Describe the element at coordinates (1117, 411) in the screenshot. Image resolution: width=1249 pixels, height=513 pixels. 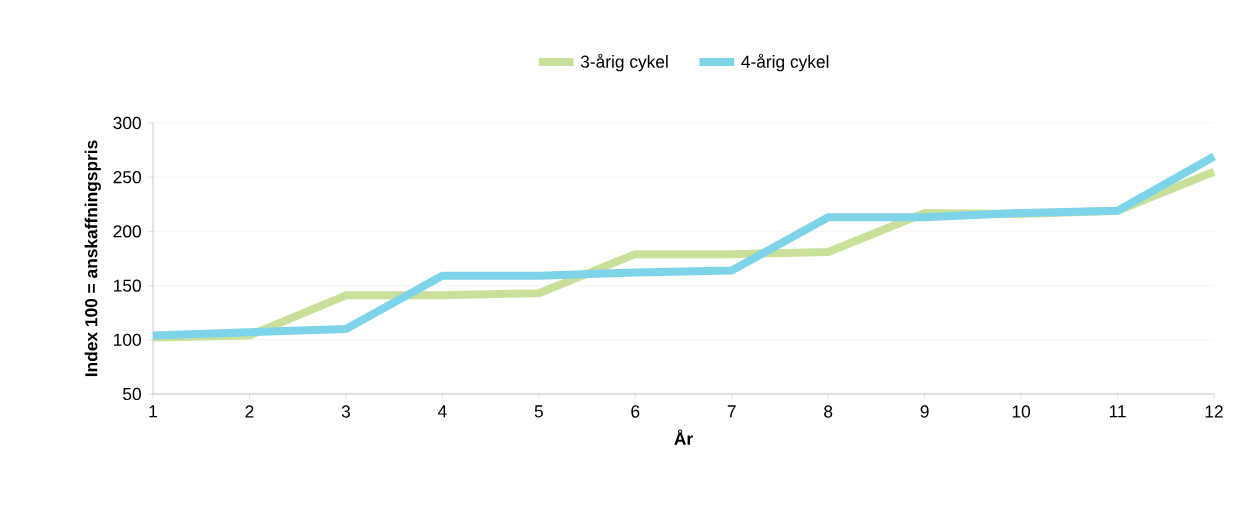
I see `x-tick-label: 11` at that location.